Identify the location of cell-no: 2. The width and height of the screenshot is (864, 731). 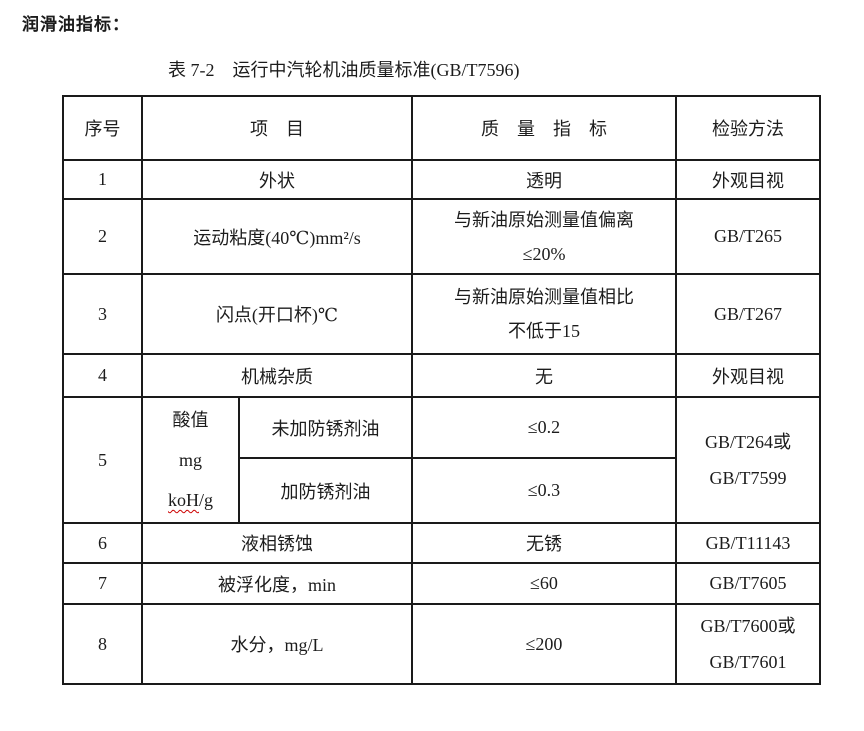
(102, 236).